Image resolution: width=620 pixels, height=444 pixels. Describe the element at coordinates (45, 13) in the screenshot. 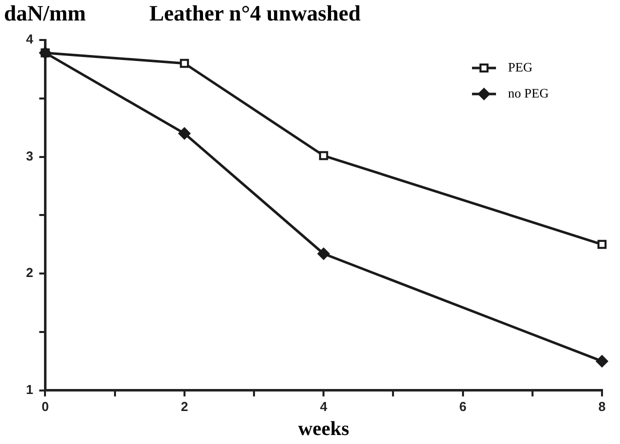

I see `y-axis-title: daN/mm` at that location.